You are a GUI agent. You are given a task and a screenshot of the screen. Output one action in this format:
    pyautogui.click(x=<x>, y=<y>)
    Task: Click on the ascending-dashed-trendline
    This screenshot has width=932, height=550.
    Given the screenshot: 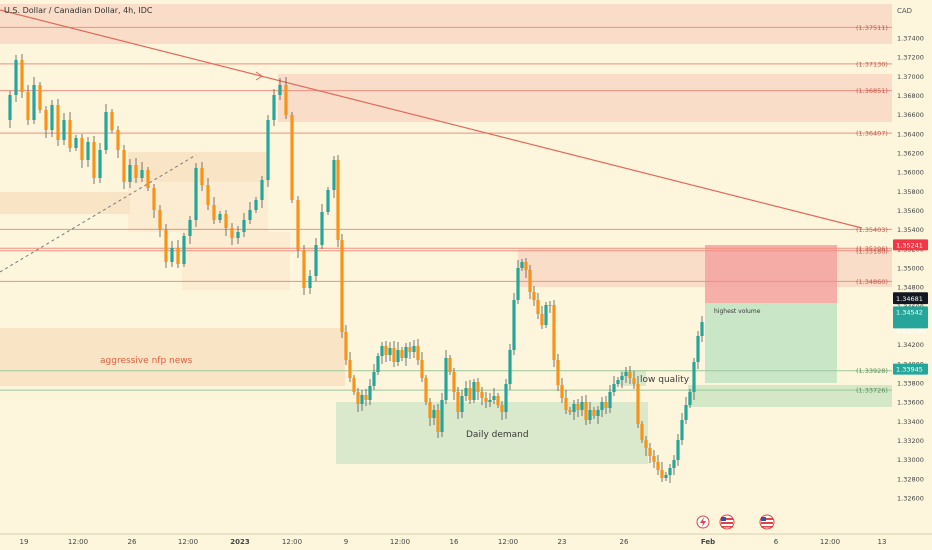 What is the action you would take?
    pyautogui.click(x=98, y=213)
    